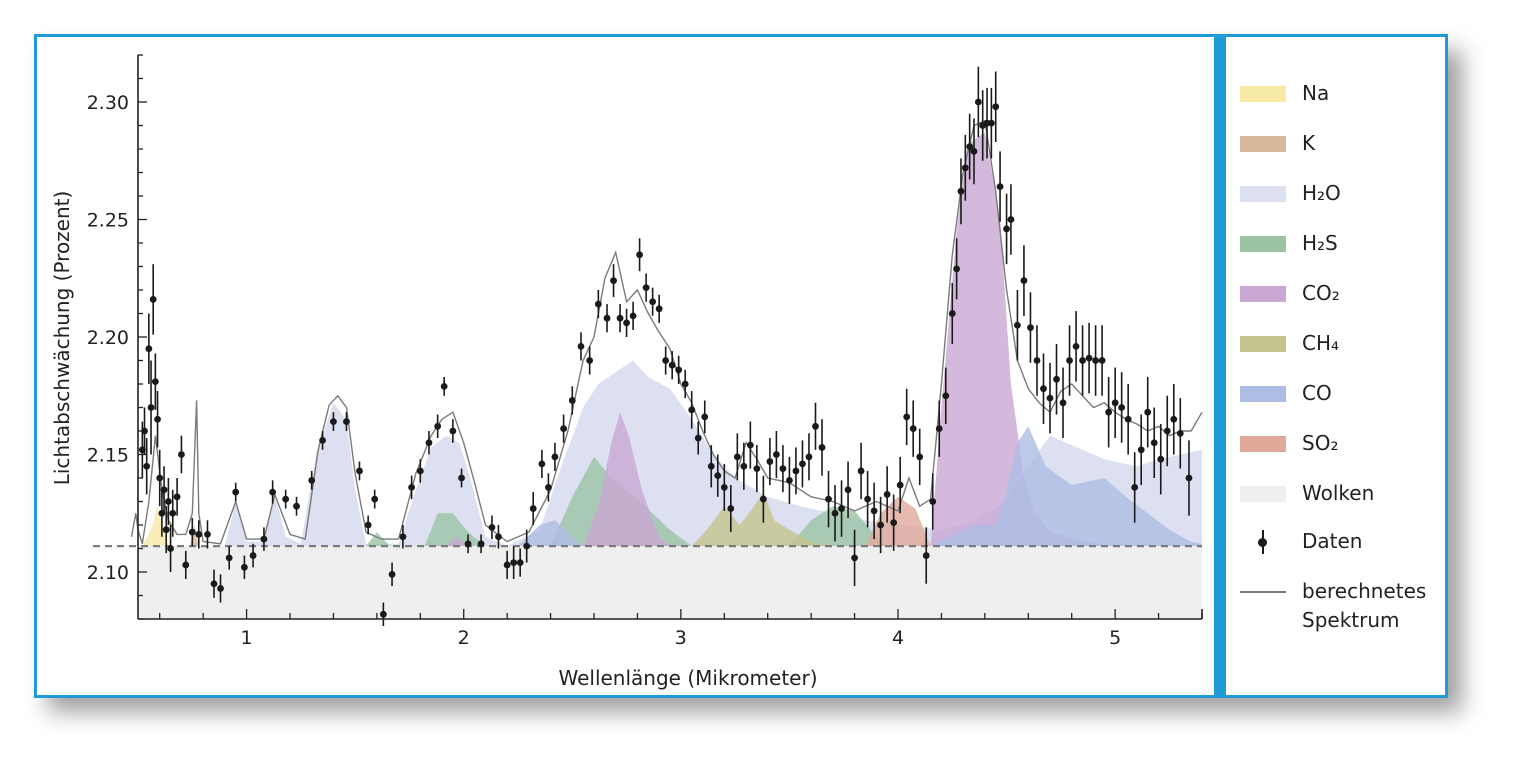 This screenshot has height=764, width=1516. What do you see at coordinates (1115, 638) in the screenshot?
I see `x-tick-label: 5` at bounding box center [1115, 638].